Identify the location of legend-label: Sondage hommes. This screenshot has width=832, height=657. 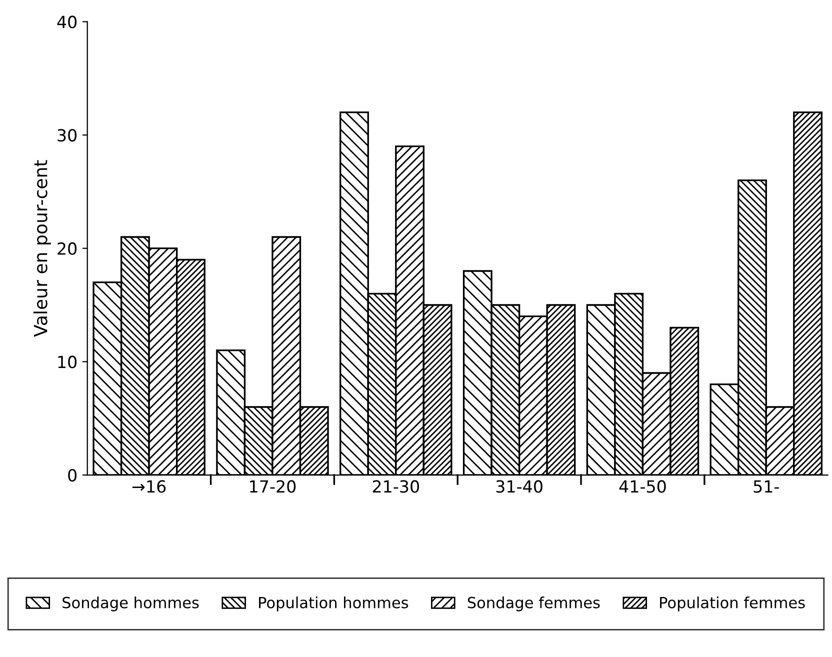
(130, 604).